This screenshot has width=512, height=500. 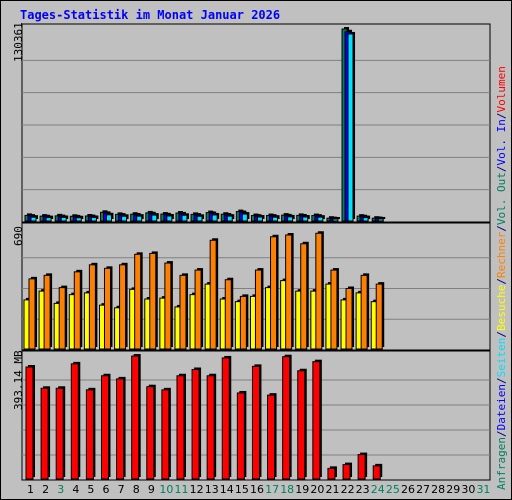 What do you see at coordinates (363, 489) in the screenshot?
I see `day-tick-label: 23` at bounding box center [363, 489].